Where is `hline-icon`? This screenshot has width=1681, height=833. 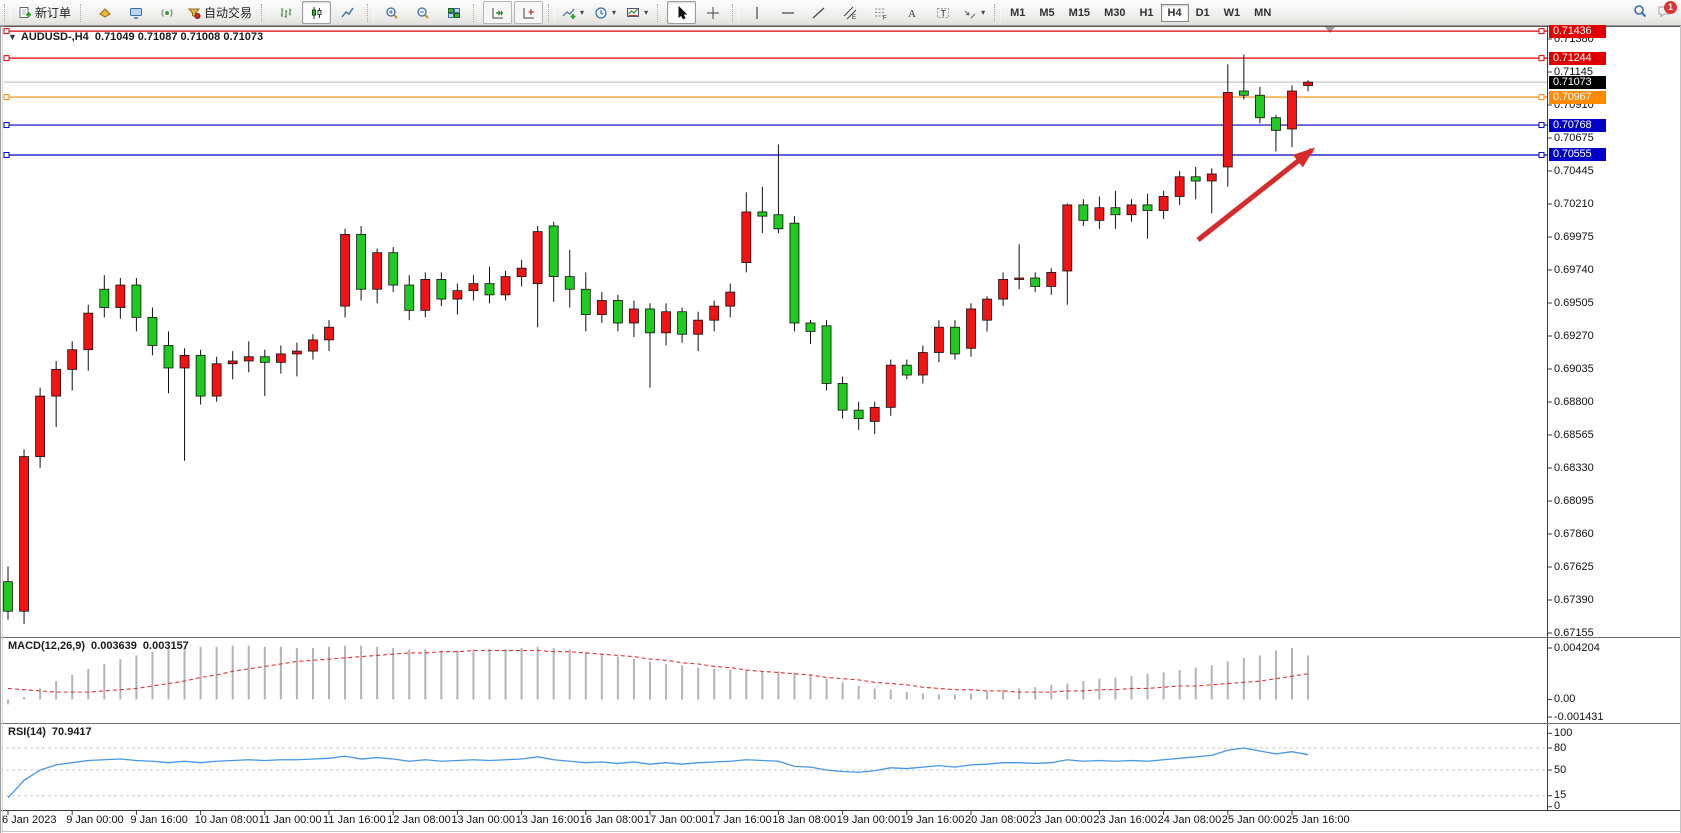
hline-icon is located at coordinates (788, 13).